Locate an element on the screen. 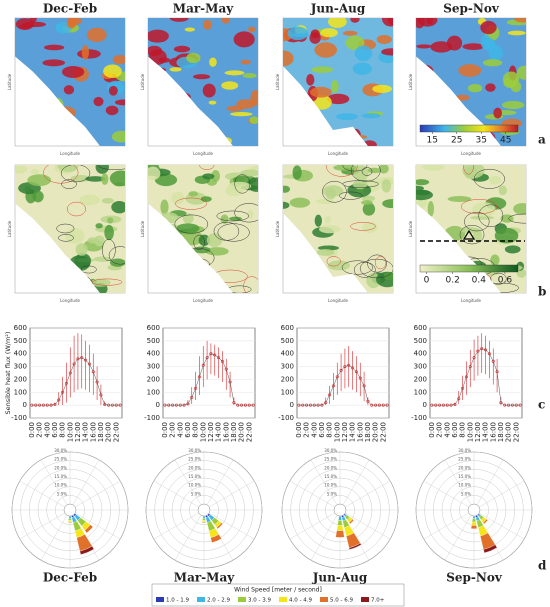 This screenshot has height=607, width=550. x-tick-label: 12:00 is located at coordinates (478, 432).